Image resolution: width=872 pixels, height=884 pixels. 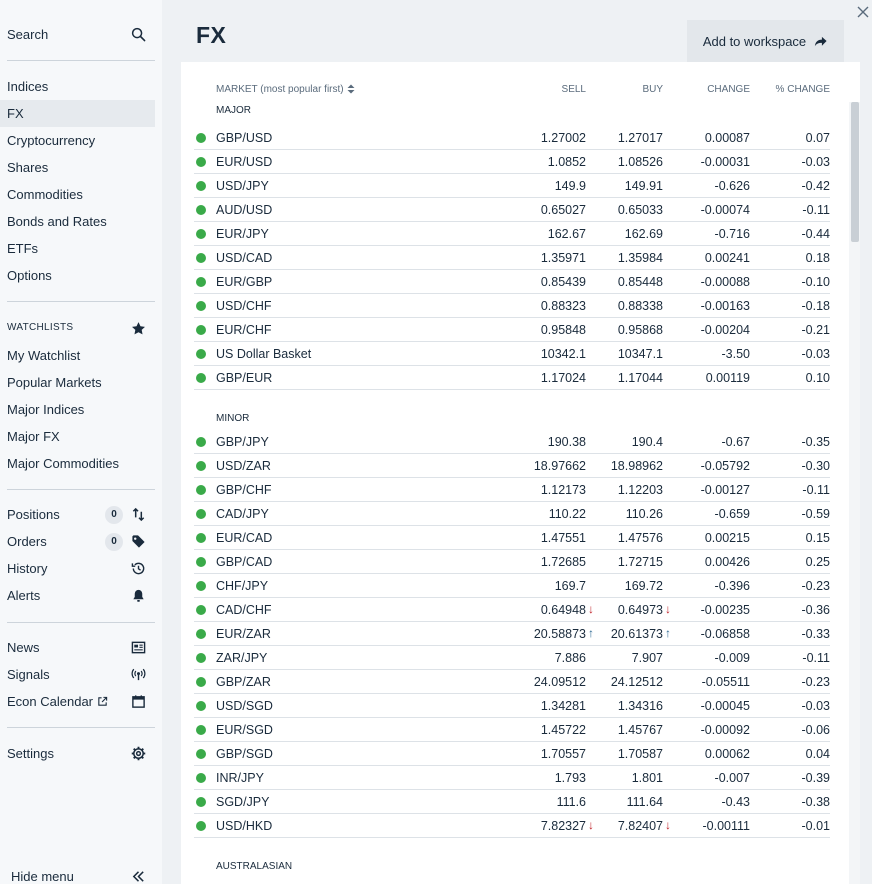 What do you see at coordinates (77, 463) in the screenshot?
I see `watchlist-item-major-commodities: Major Commodities` at bounding box center [77, 463].